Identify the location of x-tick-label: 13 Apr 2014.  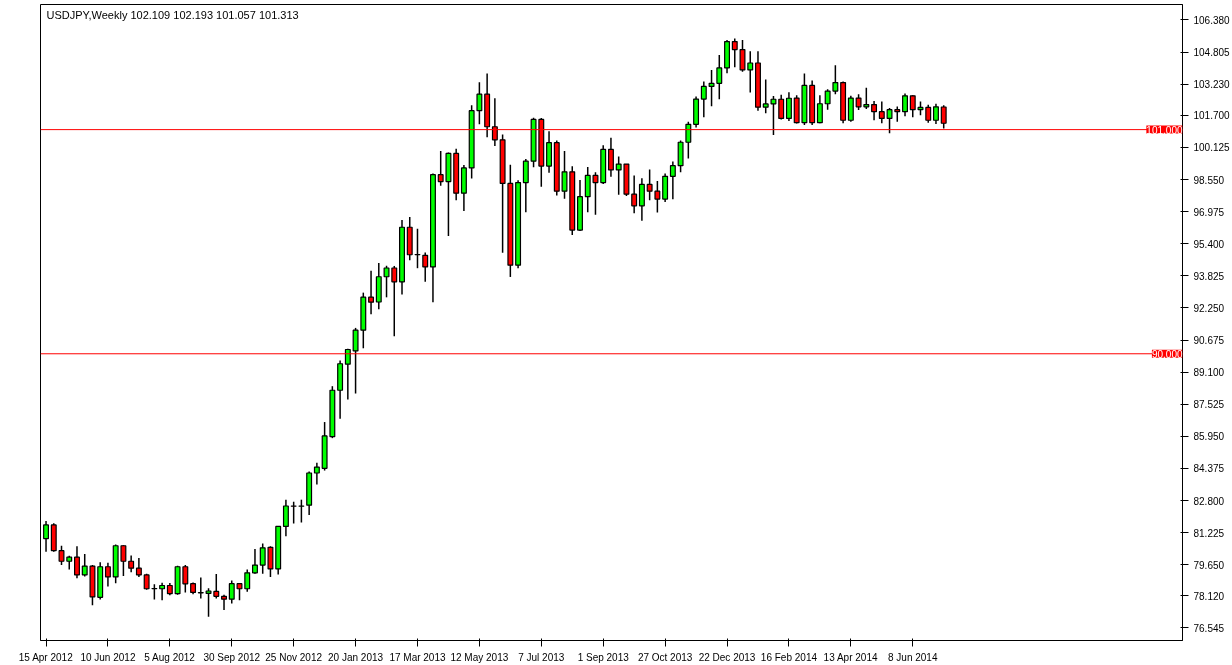
(850, 657).